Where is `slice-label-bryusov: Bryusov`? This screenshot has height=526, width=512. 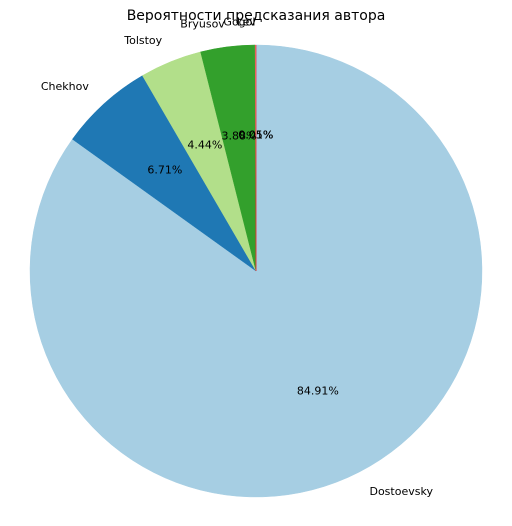
slice-label-bryusov: Bryusov is located at coordinates (202, 23).